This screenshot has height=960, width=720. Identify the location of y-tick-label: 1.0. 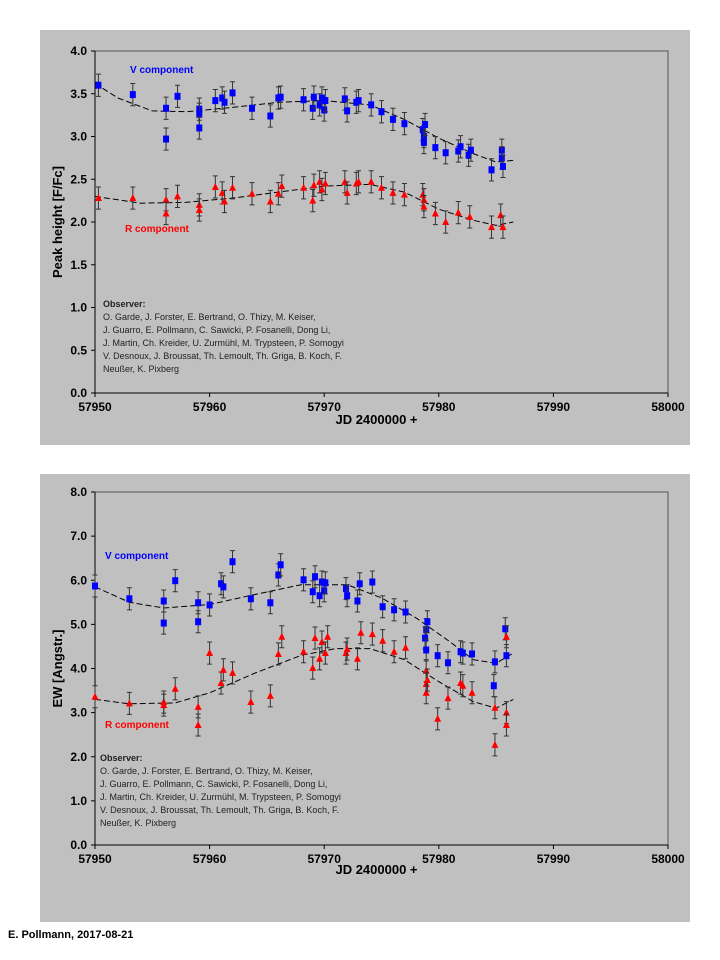
(78, 308).